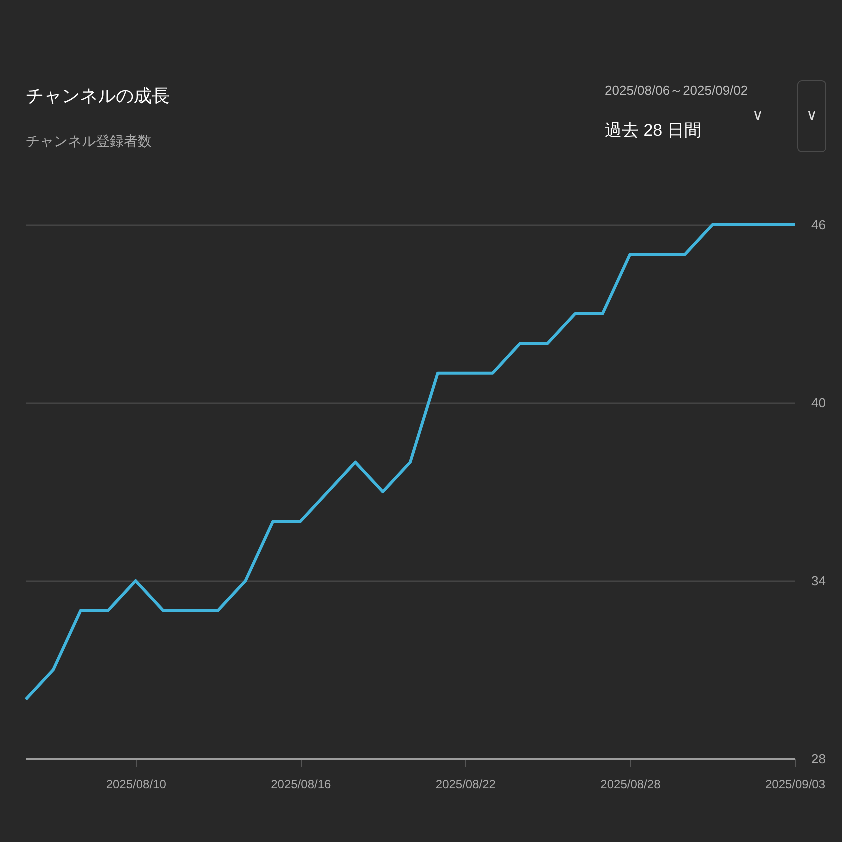 The image size is (842, 842). Describe the element at coordinates (136, 785) in the screenshot. I see `x-tick-label: 2025/08/10` at that location.